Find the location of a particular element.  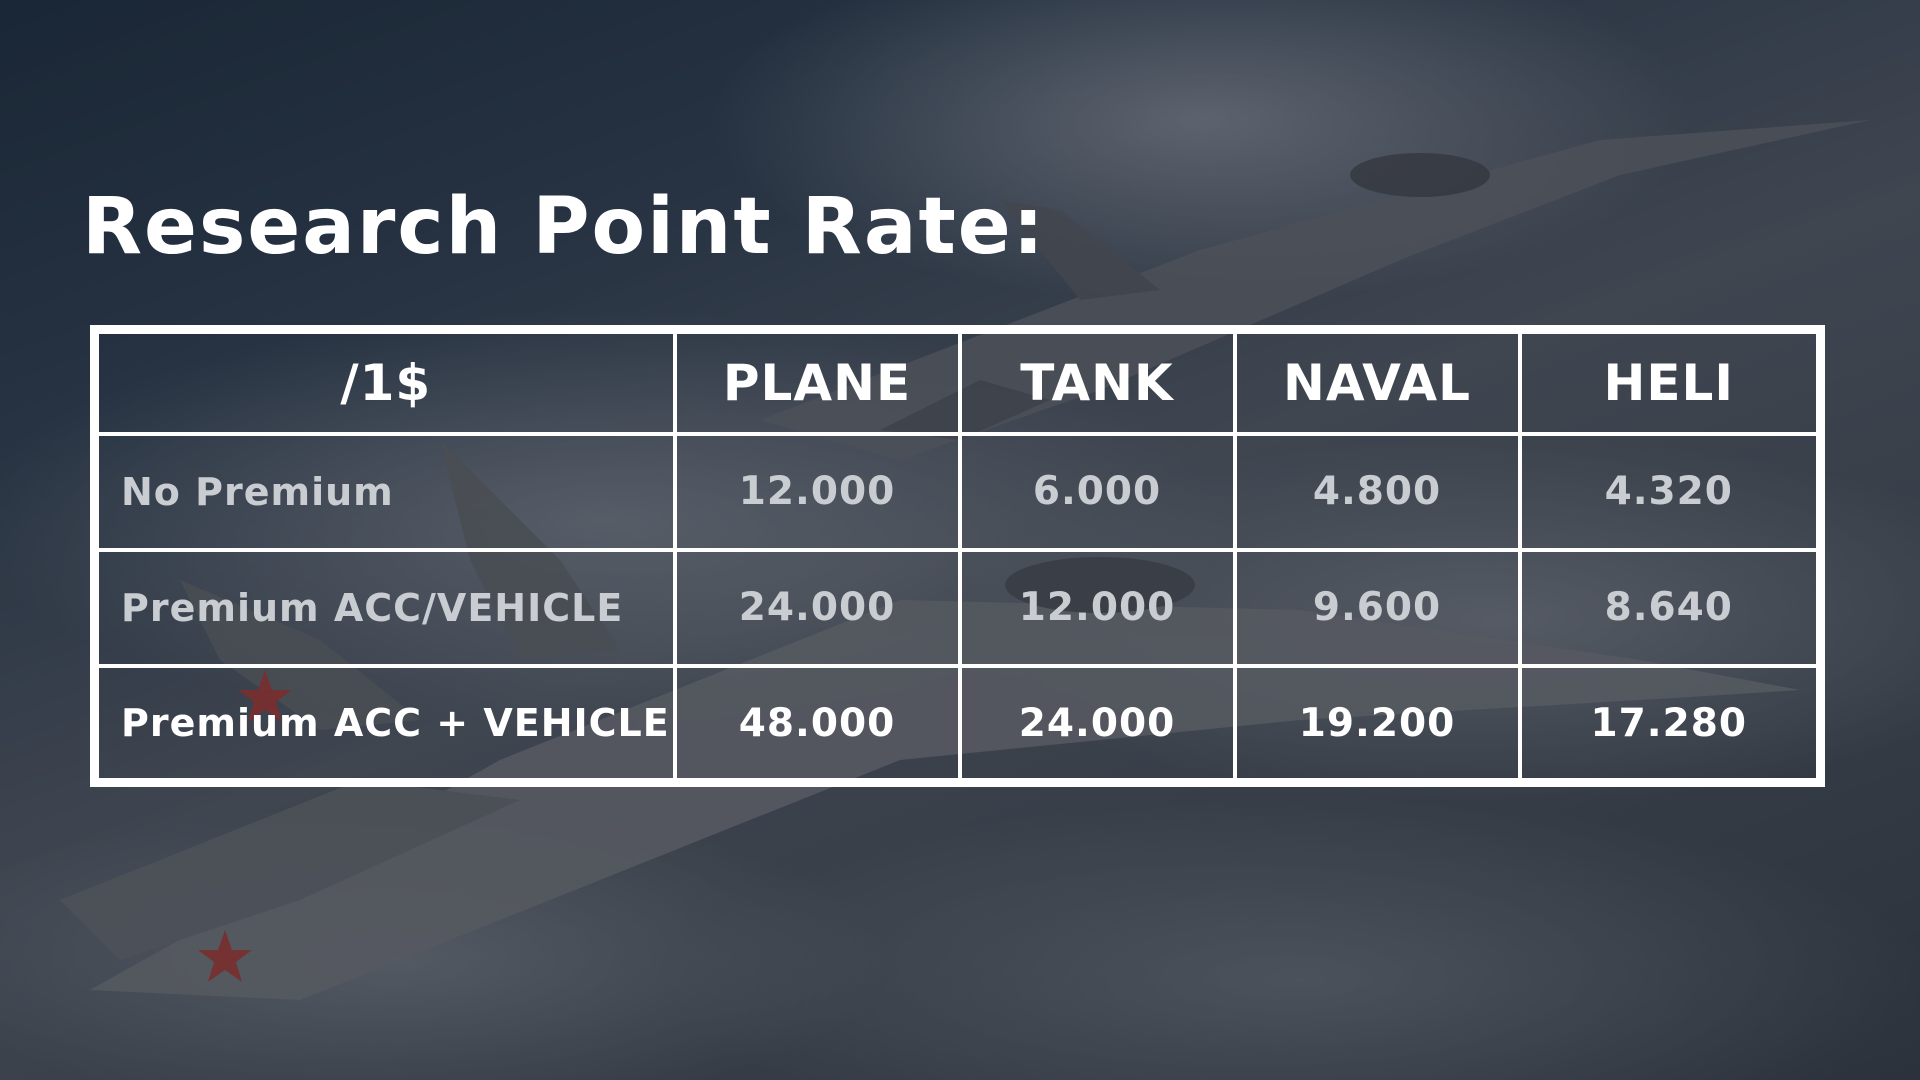

header-plane: PLANE is located at coordinates (817, 381).